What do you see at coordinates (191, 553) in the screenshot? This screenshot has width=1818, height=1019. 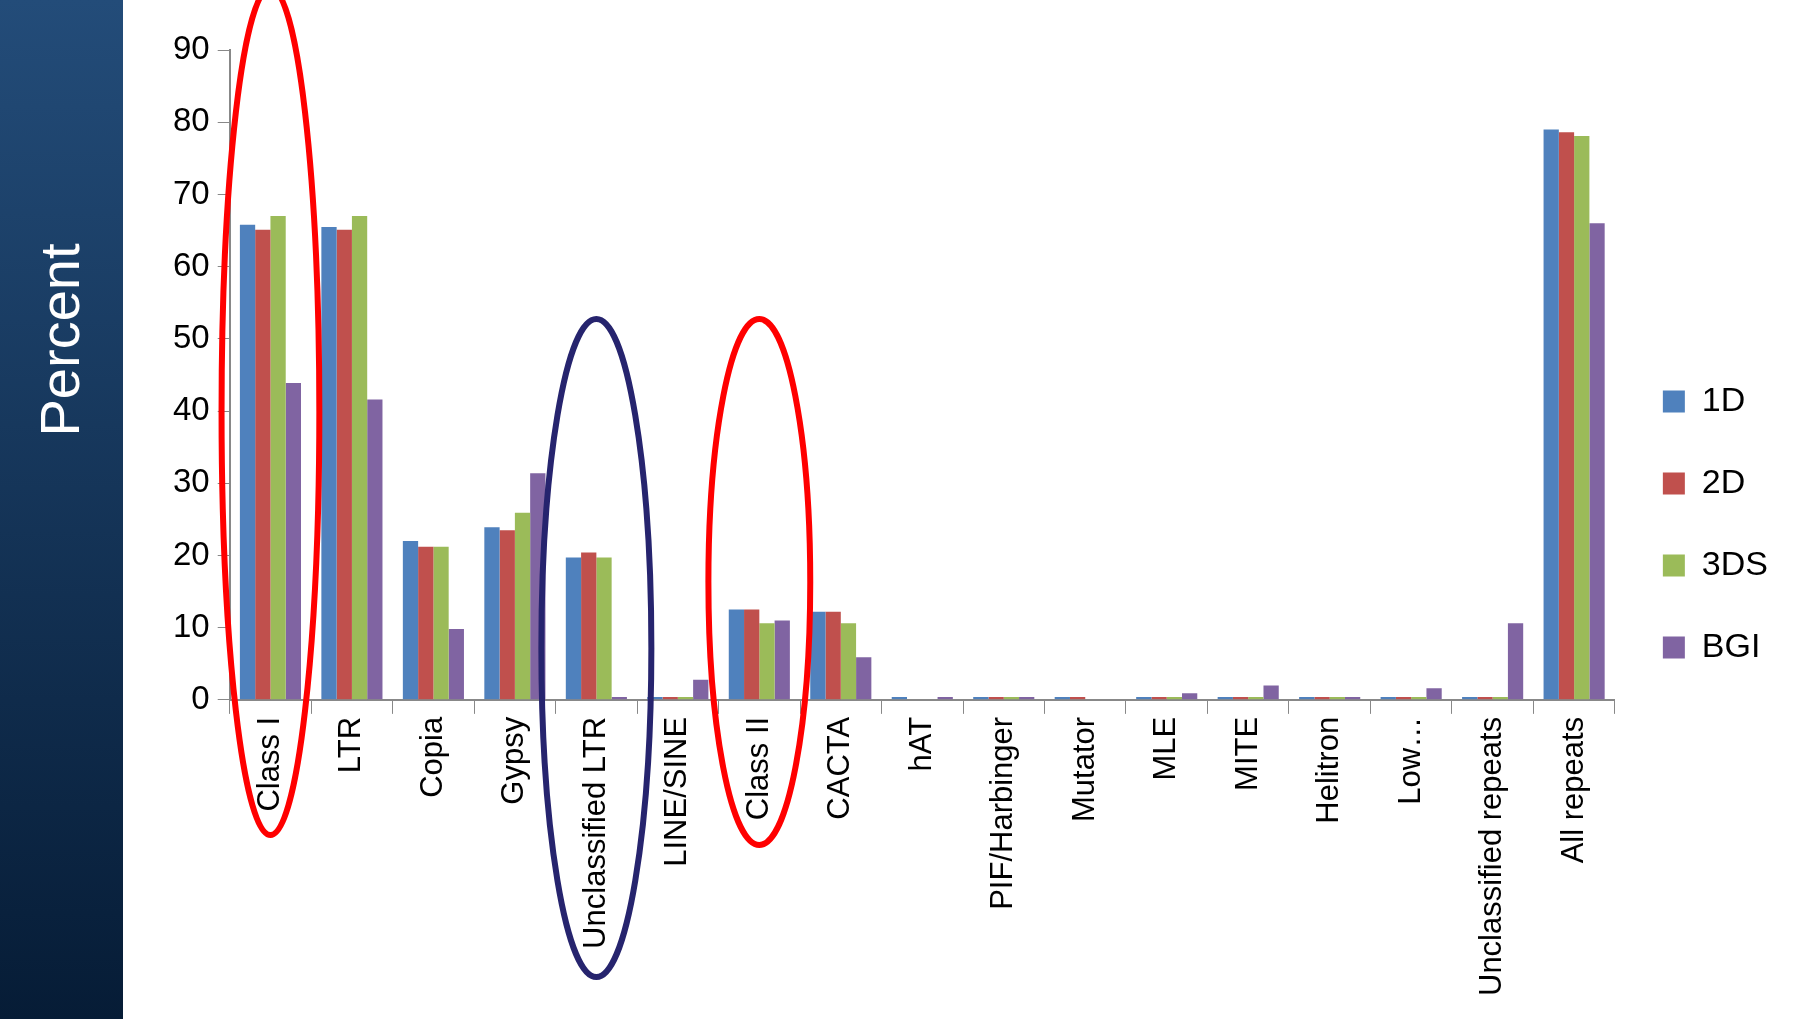 I see `y-tick-label: 20` at bounding box center [191, 553].